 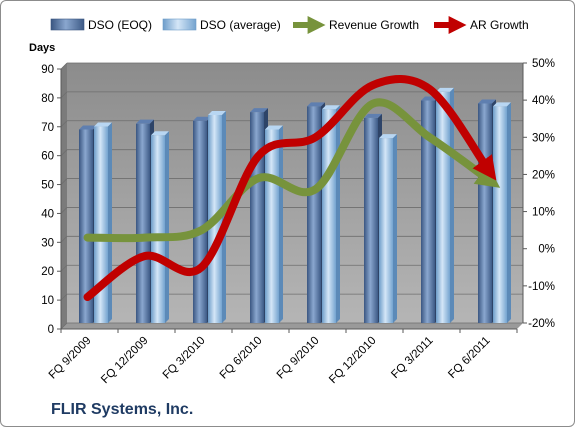 I want to click on legend-swatch-dso-eoq, so click(x=67, y=24).